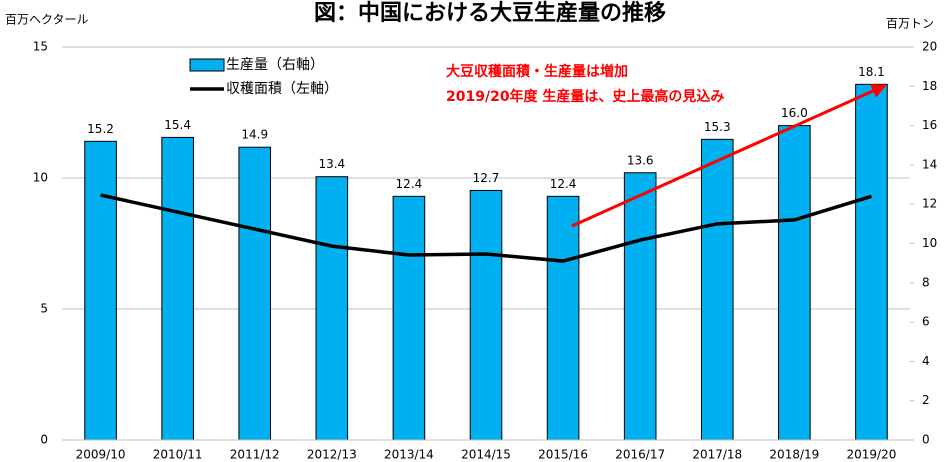 Image resolution: width=944 pixels, height=462 pixels. Describe the element at coordinates (585, 96) in the screenshot. I see `annotation: 2019/20年度 生産量は、史上最高の見込み` at that location.